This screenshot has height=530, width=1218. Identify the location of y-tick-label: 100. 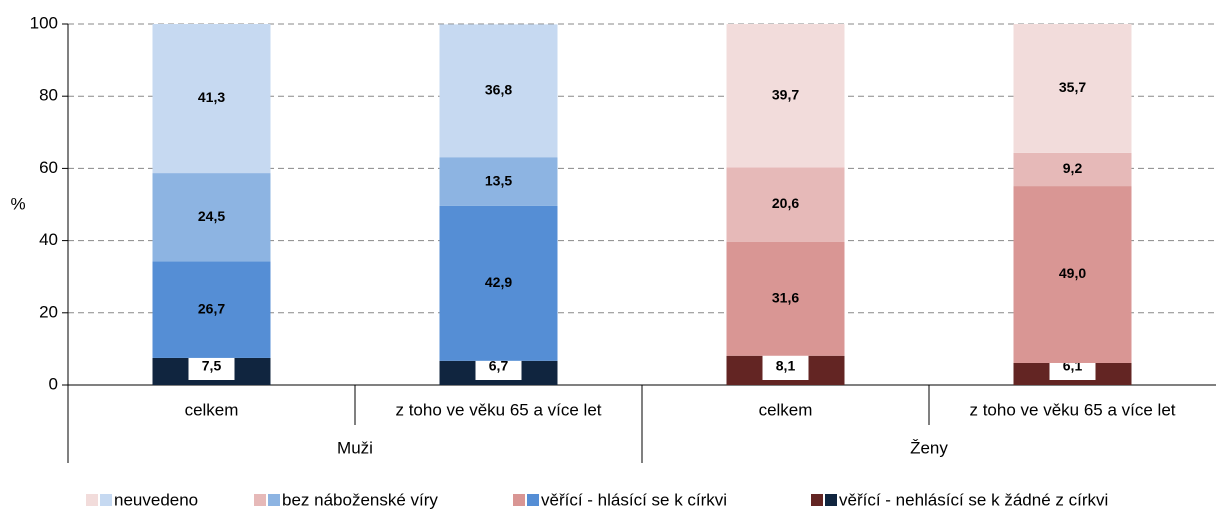
(44, 22).